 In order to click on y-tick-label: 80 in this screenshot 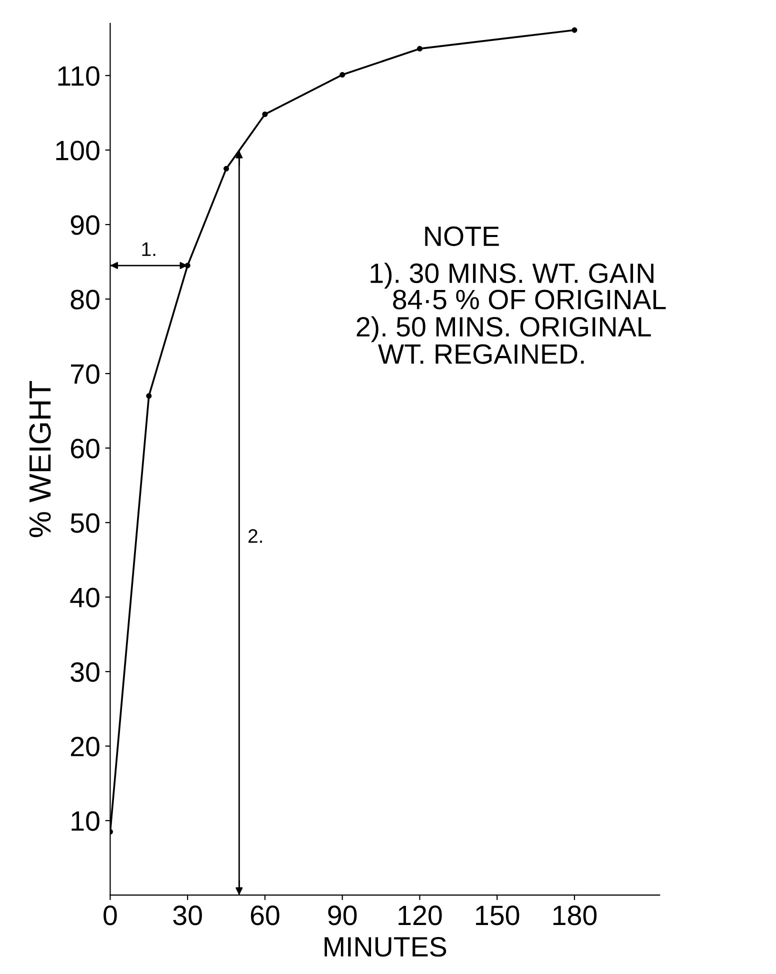, I will do `click(85, 300)`.